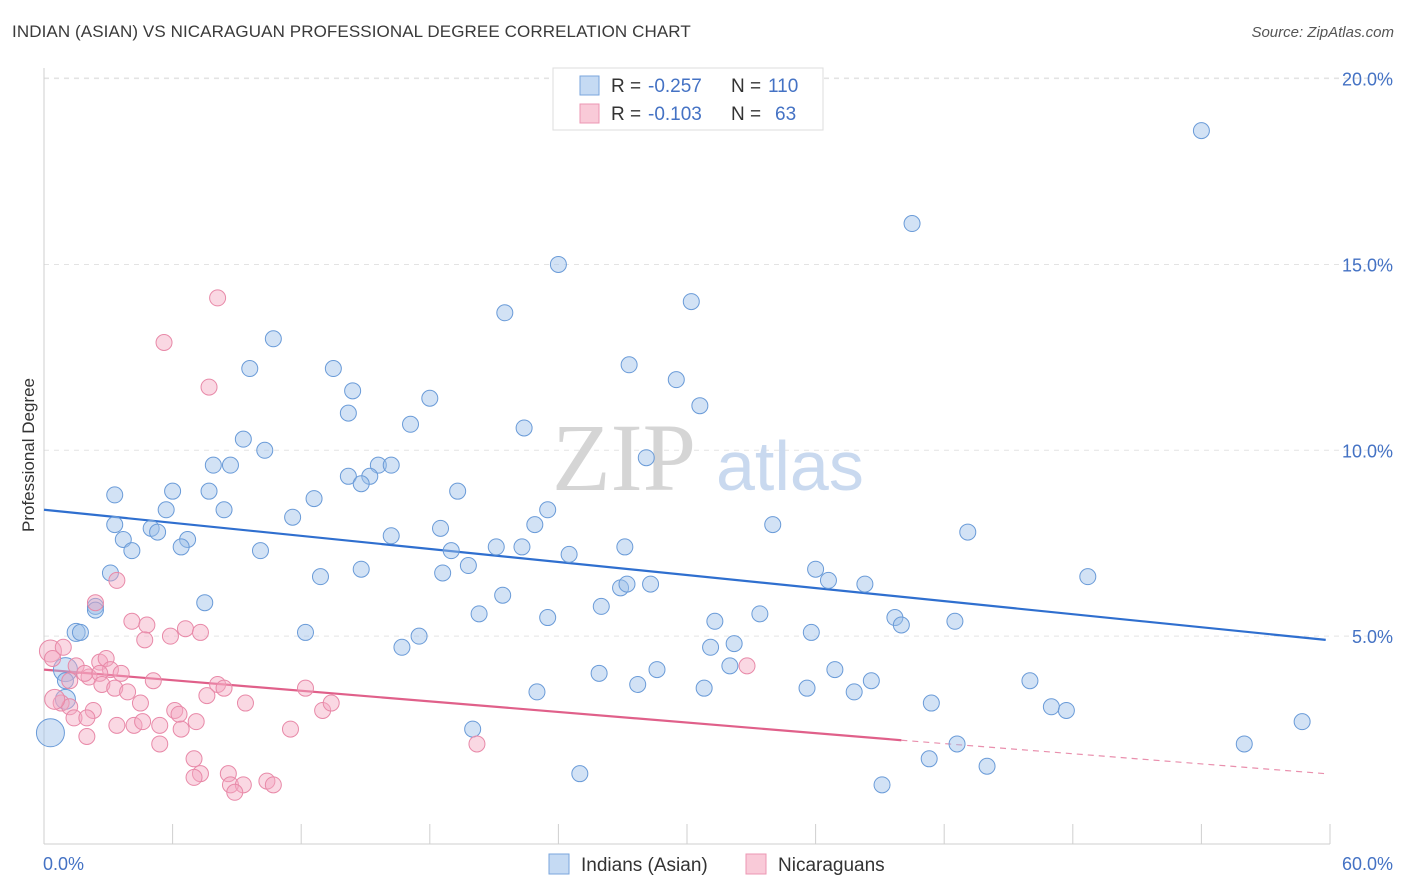 This screenshot has width=1406, height=892. What do you see at coordinates (626, 114) in the screenshot?
I see `legend-r-label-nicaraguans: R =` at bounding box center [626, 114].